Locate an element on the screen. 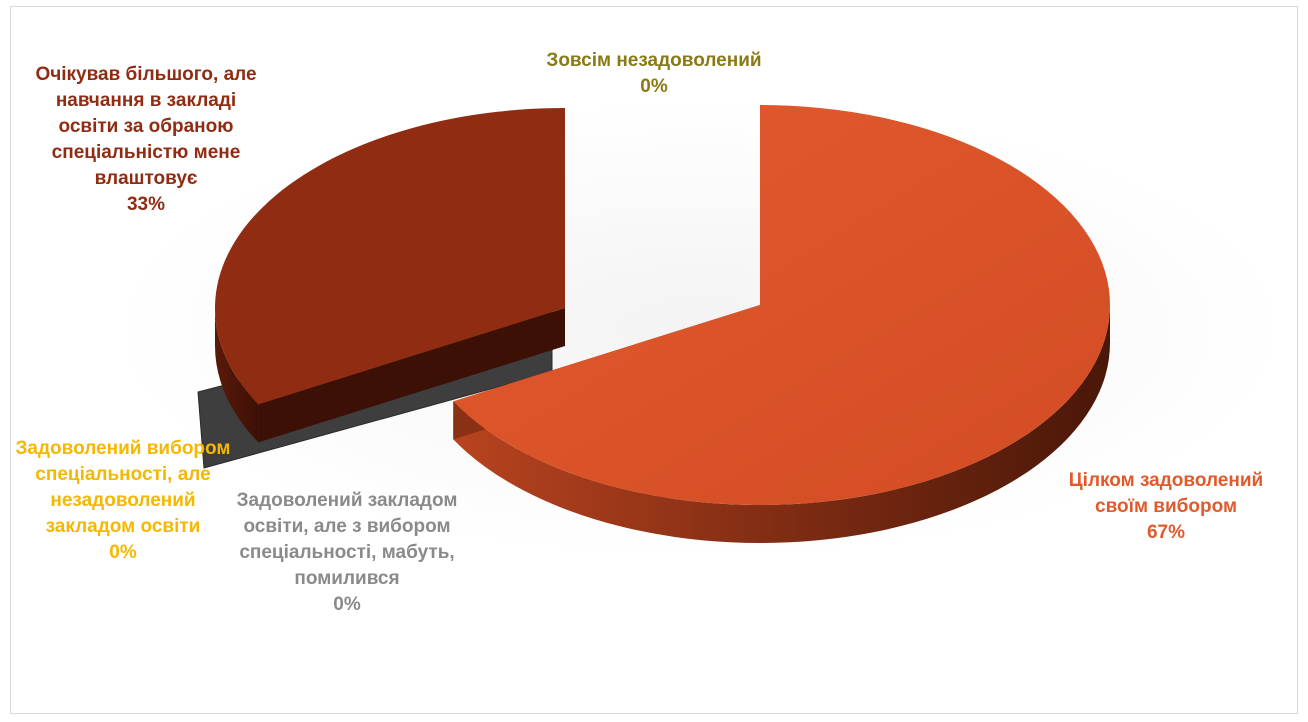  slice-label-text: Зовсім незадоволений is located at coordinates (654, 60).